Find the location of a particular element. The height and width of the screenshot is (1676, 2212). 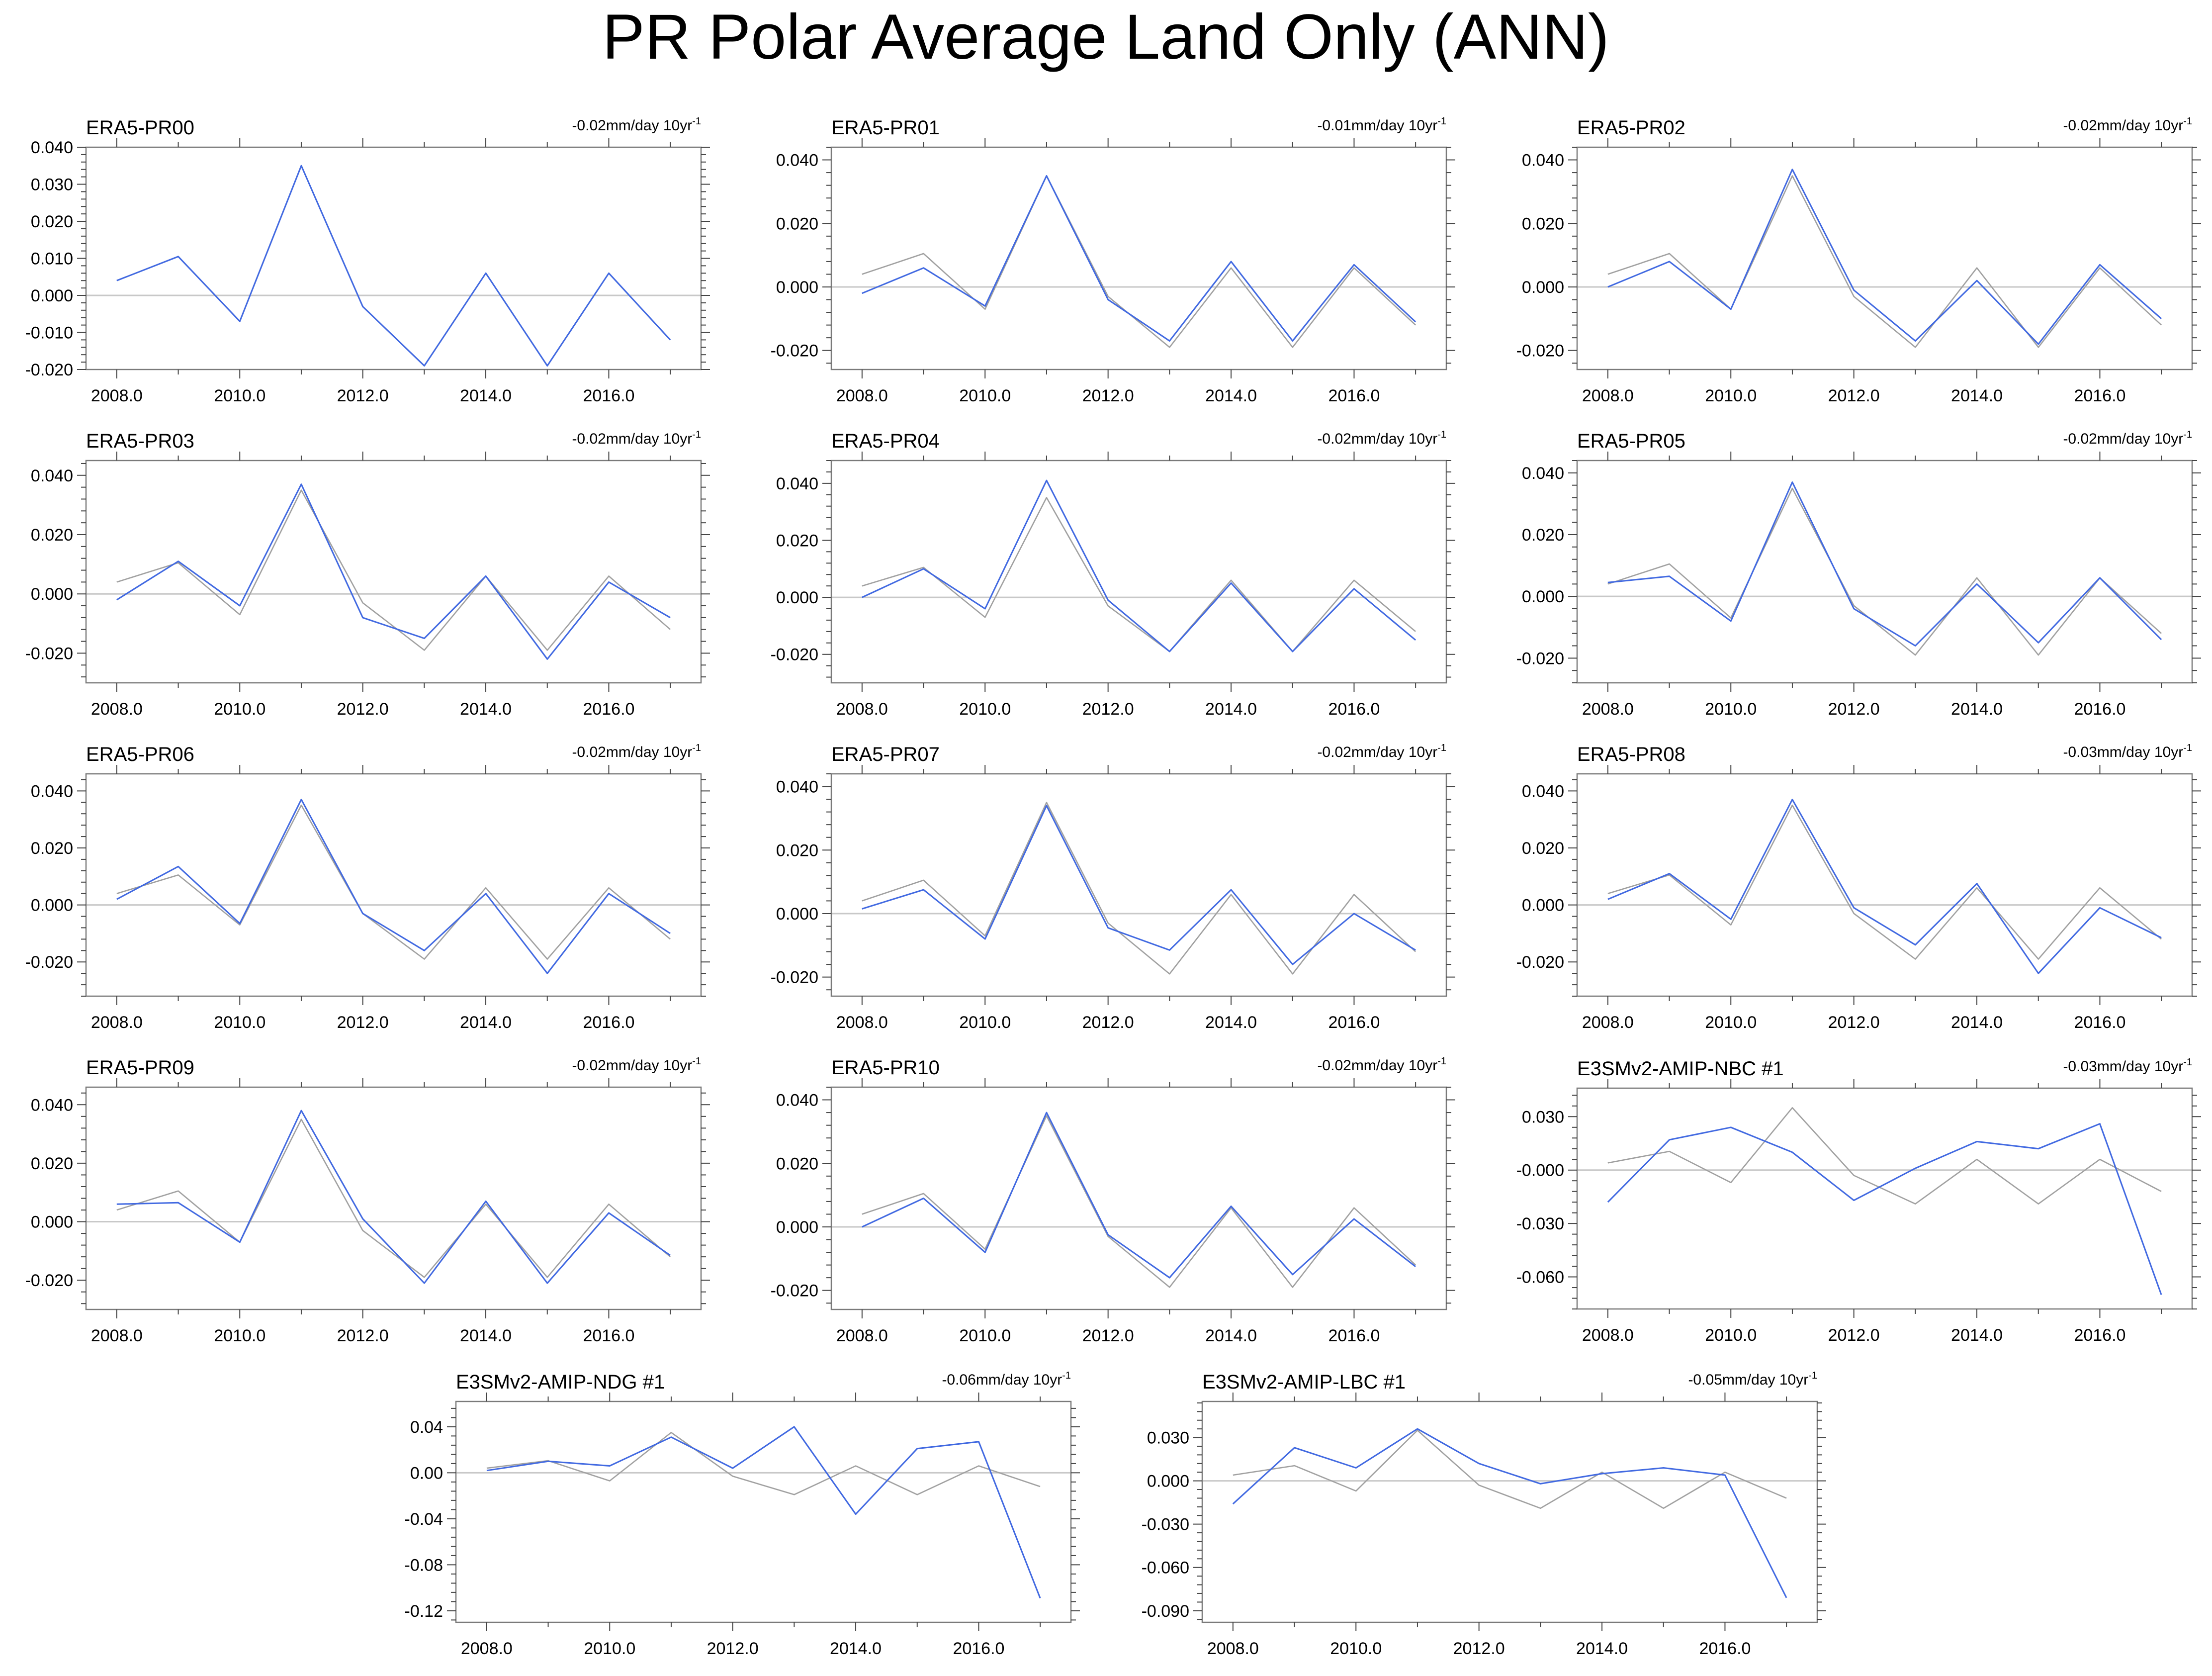

panel-title: ERA5-PR08 is located at coordinates (1631, 754).